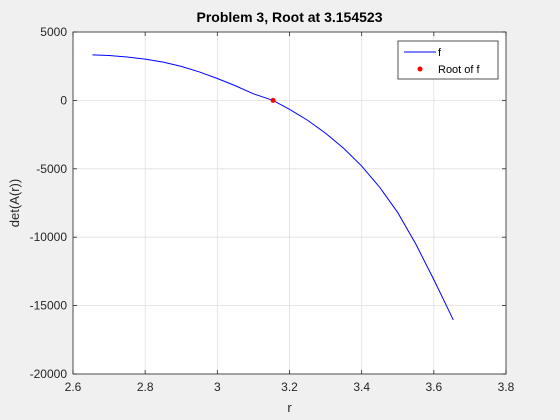  What do you see at coordinates (290, 17) in the screenshot?
I see `chart-title: Problem 3, Root at 3.154523` at bounding box center [290, 17].